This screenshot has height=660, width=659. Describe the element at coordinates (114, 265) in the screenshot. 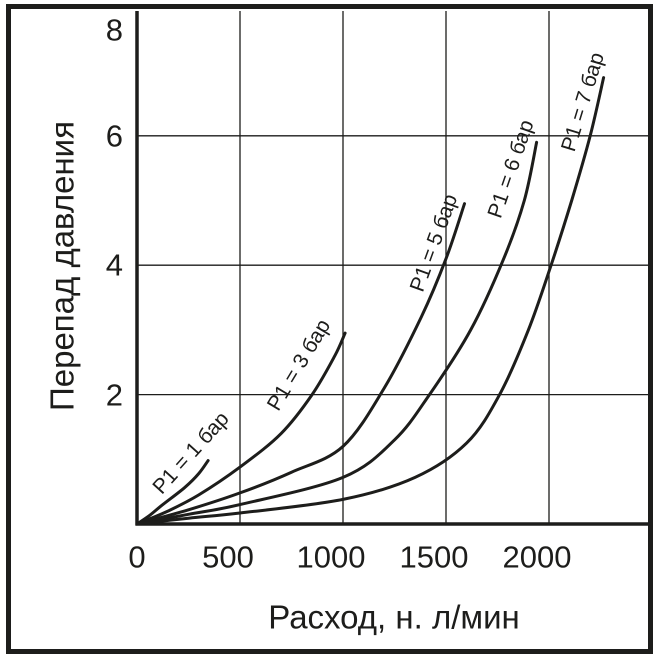

I see `y-tick-label-4: 4` at that location.